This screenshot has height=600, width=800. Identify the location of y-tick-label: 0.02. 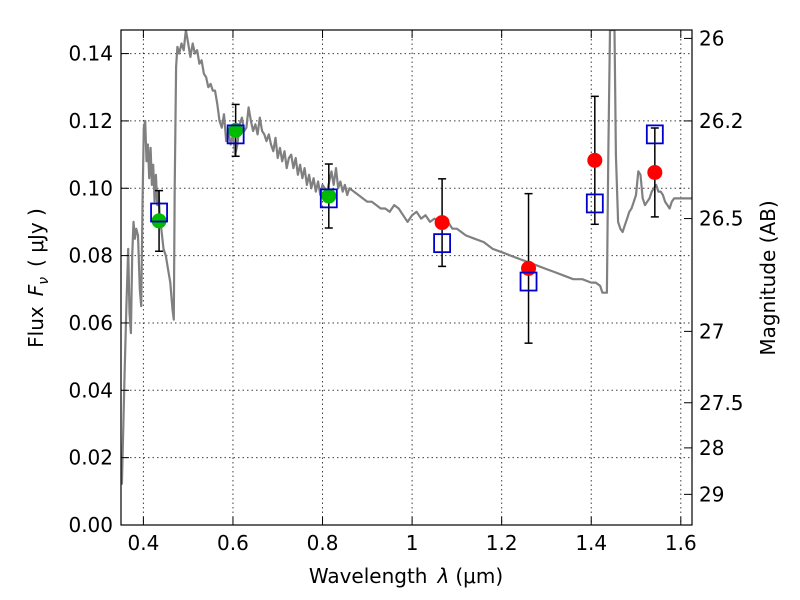
(90, 458).